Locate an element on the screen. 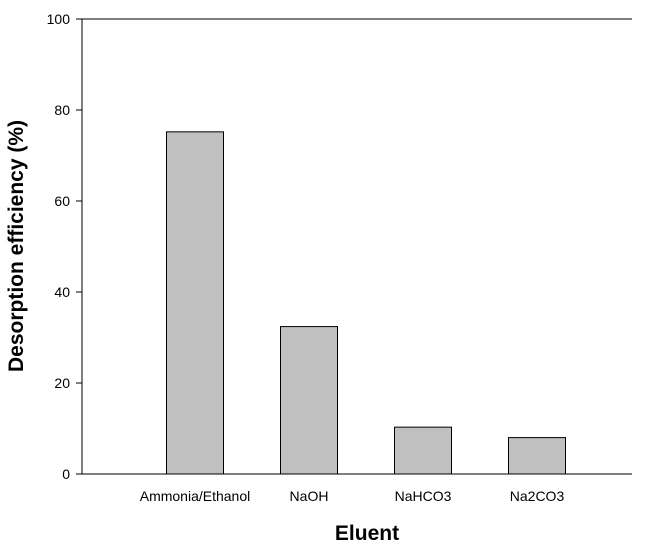 This screenshot has width=645, height=548. x-tick-label: NaHCO3 is located at coordinates (423, 496).